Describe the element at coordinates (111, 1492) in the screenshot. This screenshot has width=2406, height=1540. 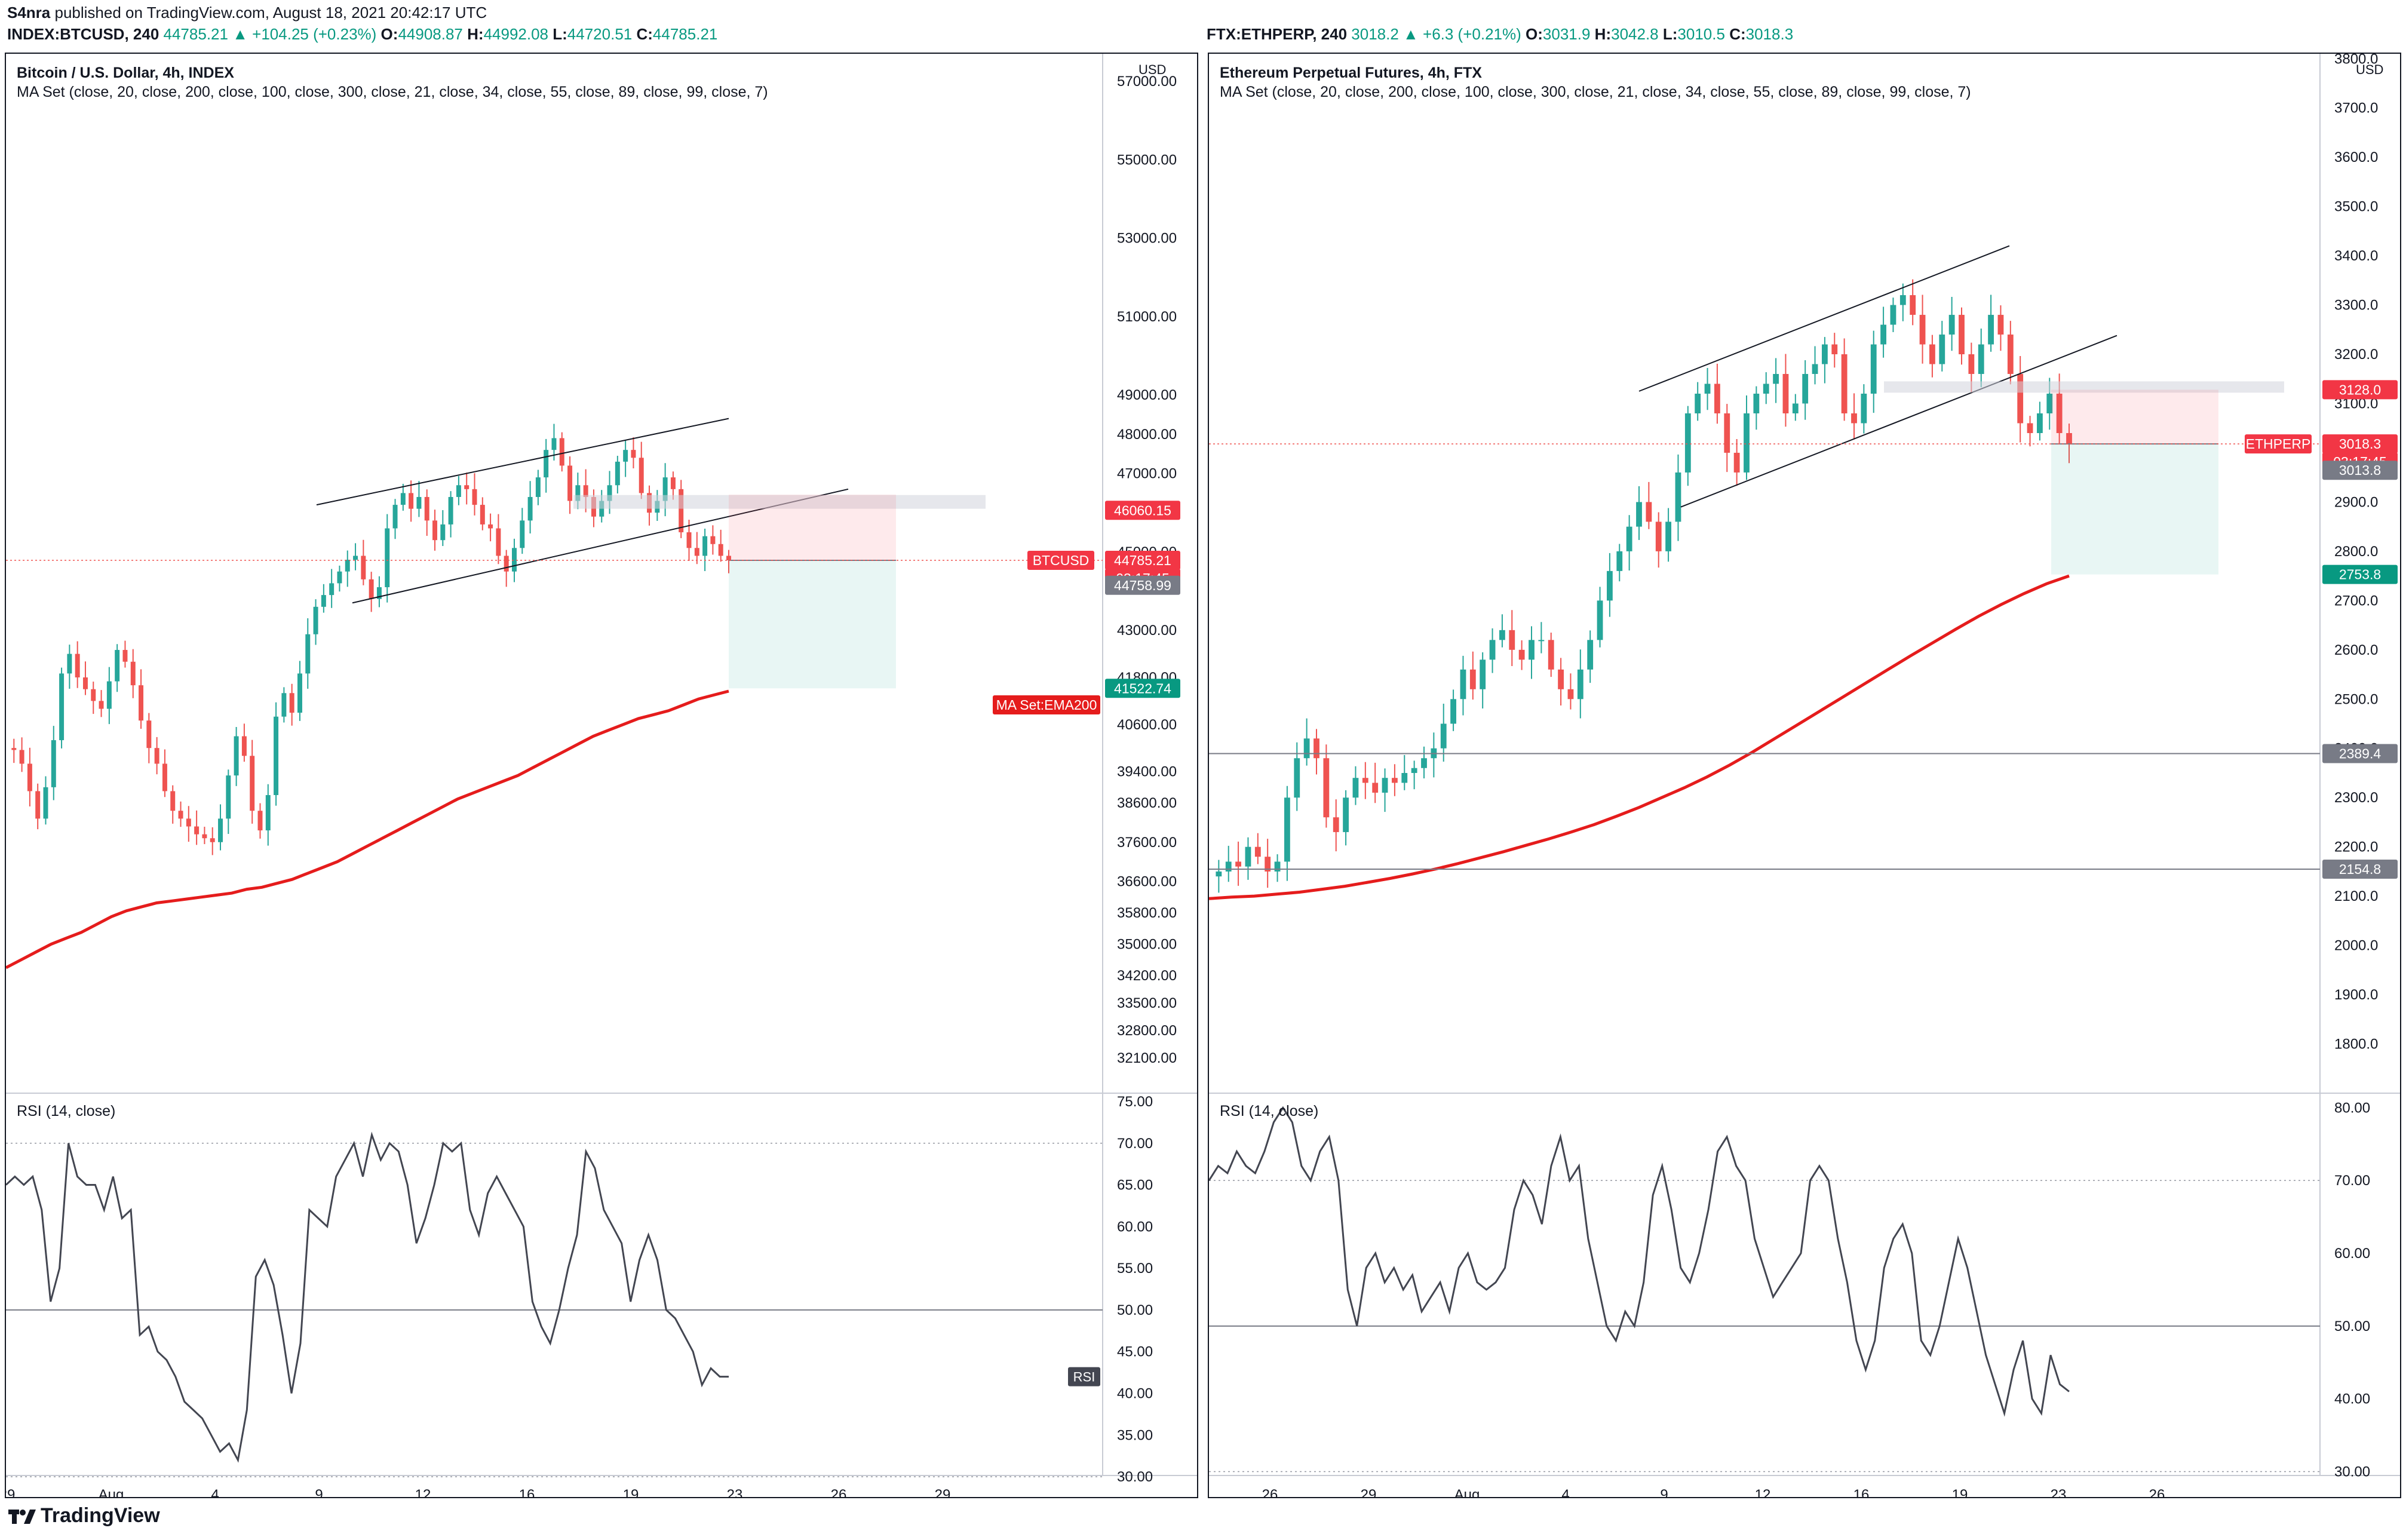
I see `time-tick-label: Aug` at that location.